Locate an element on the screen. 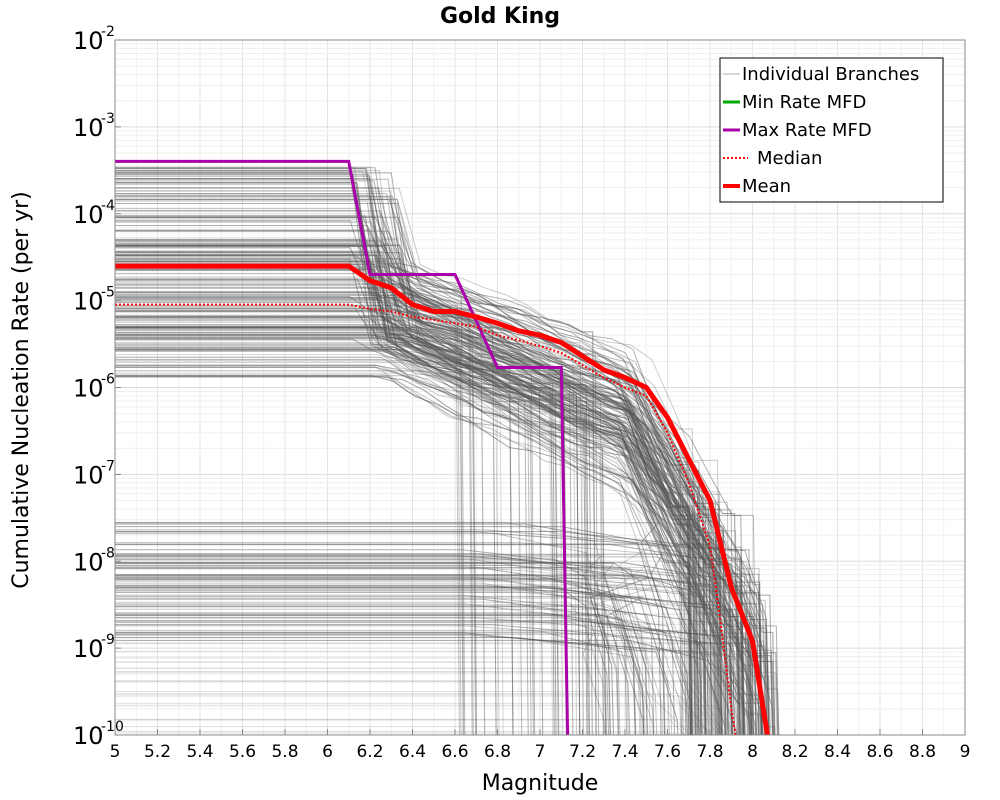 The width and height of the screenshot is (1000, 800). legend-label: Mean is located at coordinates (766, 186).